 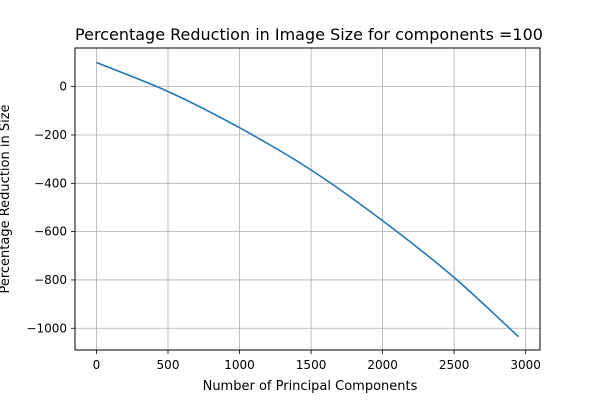 What do you see at coordinates (50, 280) in the screenshot?
I see `y-tick-label: −800` at bounding box center [50, 280].